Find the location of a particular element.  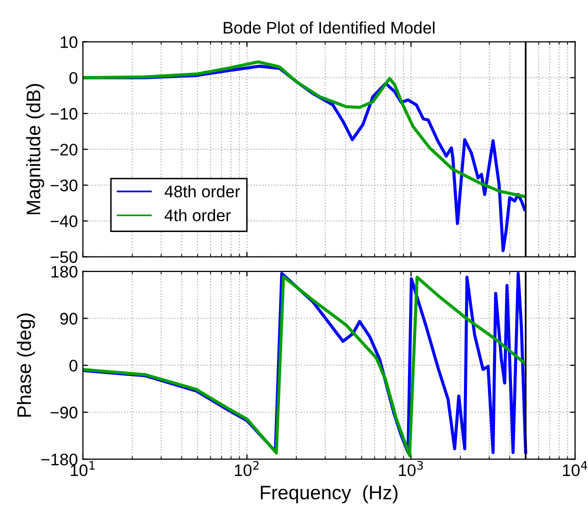

x-tick-label: 10$^{2}$ is located at coordinates (246, 468).